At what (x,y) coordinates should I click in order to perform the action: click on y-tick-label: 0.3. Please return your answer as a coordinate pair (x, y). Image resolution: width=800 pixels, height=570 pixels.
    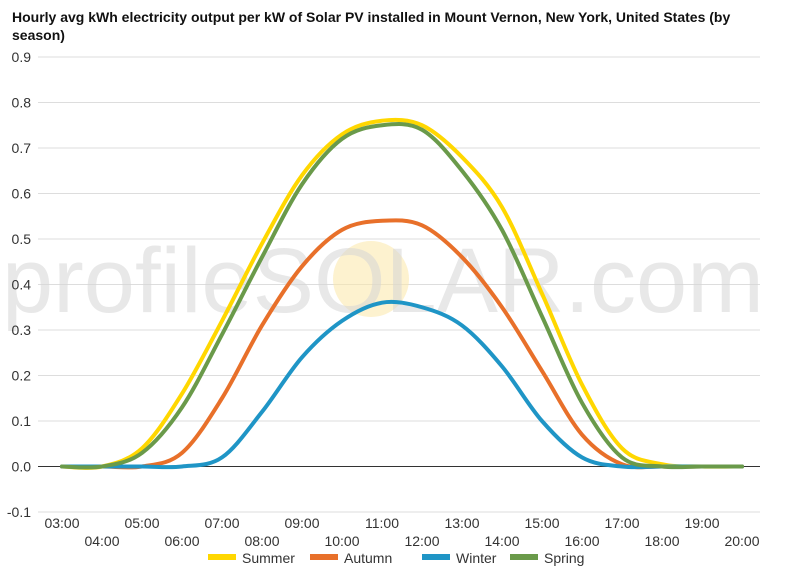
    Looking at the image, I should click on (22, 330).